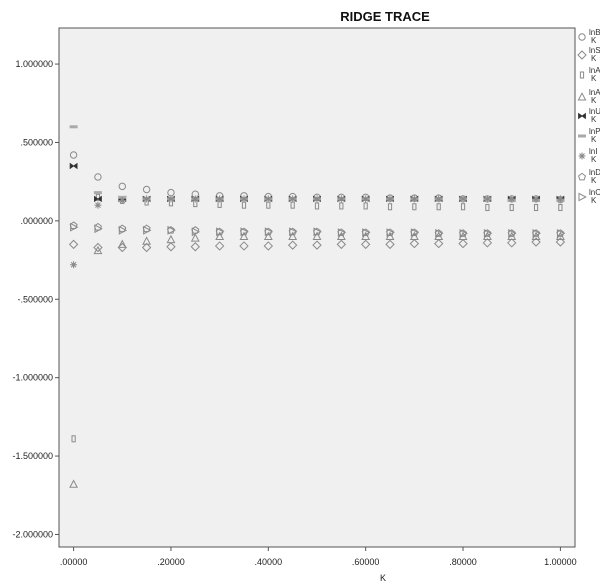 Image resolution: width=600 pixels, height=581 pixels. What do you see at coordinates (560, 562) in the screenshot?
I see `x-tick-label: 1.00000` at bounding box center [560, 562].